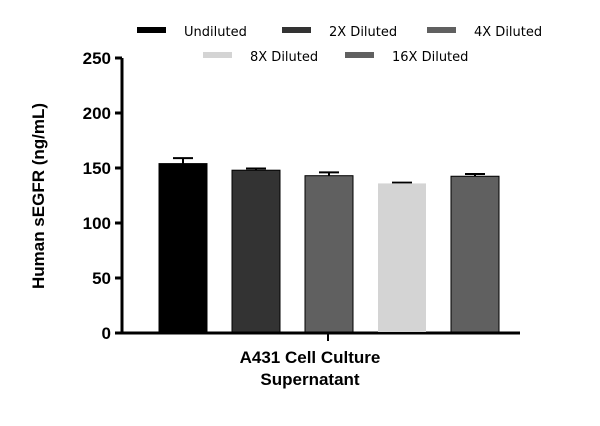 The image size is (600, 426). Describe the element at coordinates (363, 32) in the screenshot. I see `legend-label: 2X Diluted` at that location.